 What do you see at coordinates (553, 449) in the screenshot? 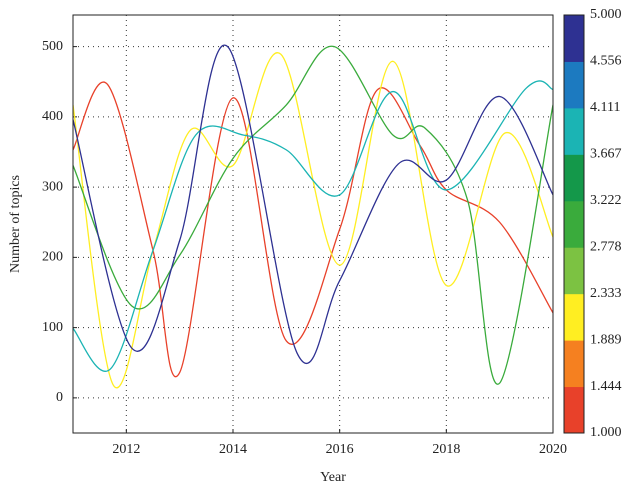
I see `x-tick-label: 2020` at bounding box center [553, 449].